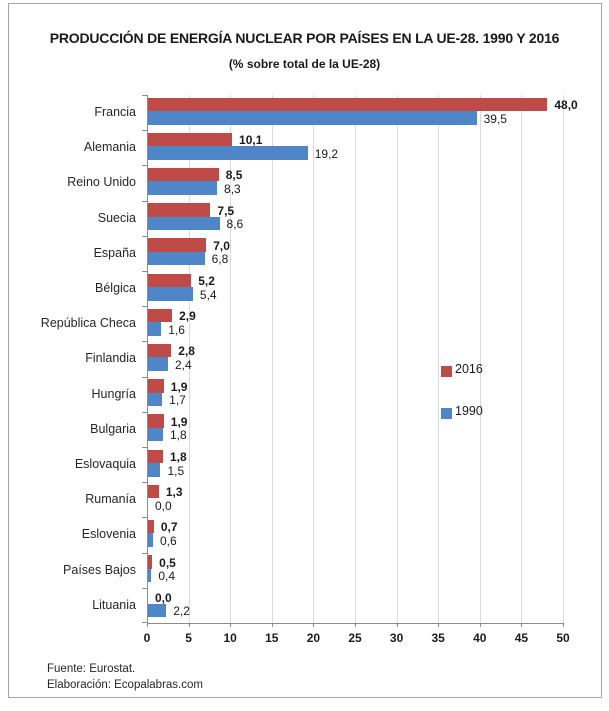 The height and width of the screenshot is (711, 609). I want to click on chart-subtitle: (% sobre total de la UE-28), so click(304, 64).